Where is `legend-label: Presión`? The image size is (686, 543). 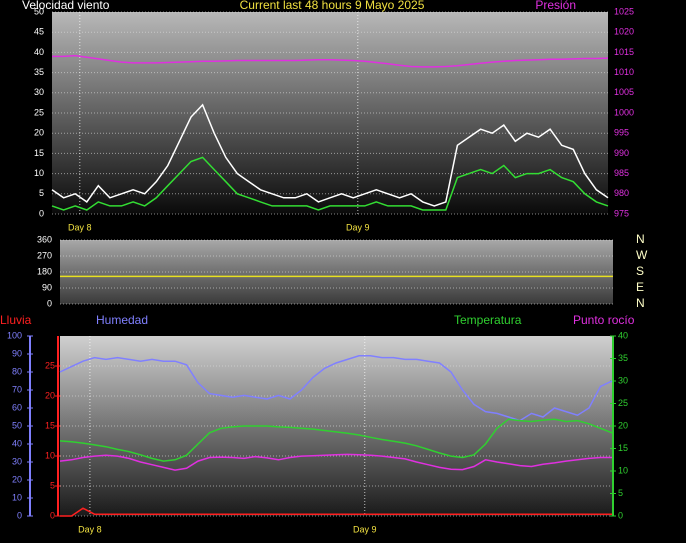
legend-label: Presión is located at coordinates (555, 6).